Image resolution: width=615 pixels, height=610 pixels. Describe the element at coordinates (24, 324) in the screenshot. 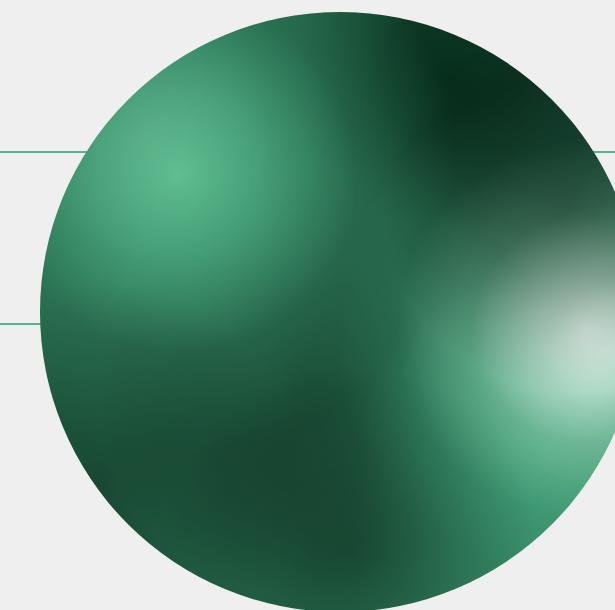

I see `bottom-left-accent-line` at that location.